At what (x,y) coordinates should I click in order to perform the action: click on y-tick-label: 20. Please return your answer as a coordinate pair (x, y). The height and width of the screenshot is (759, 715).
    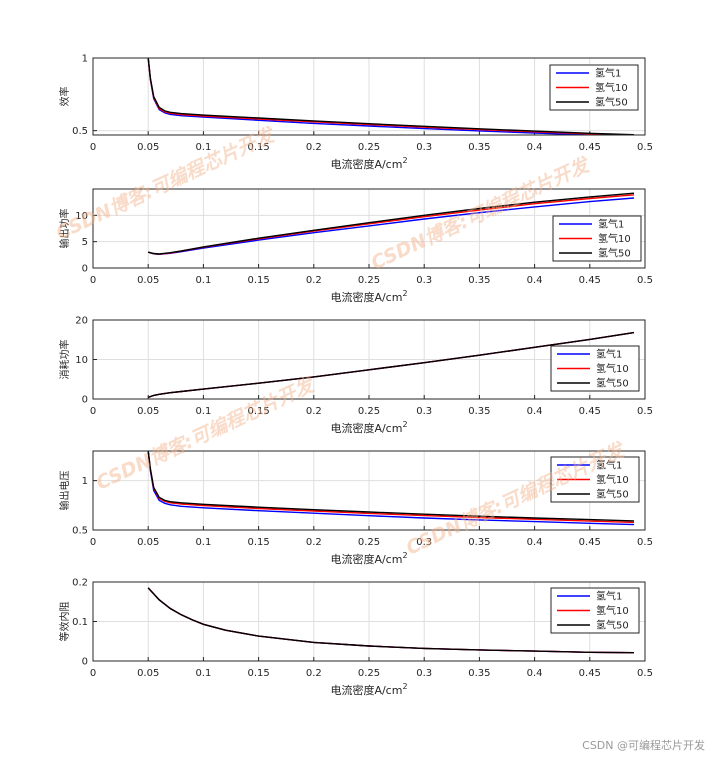
    Looking at the image, I should click on (81, 321).